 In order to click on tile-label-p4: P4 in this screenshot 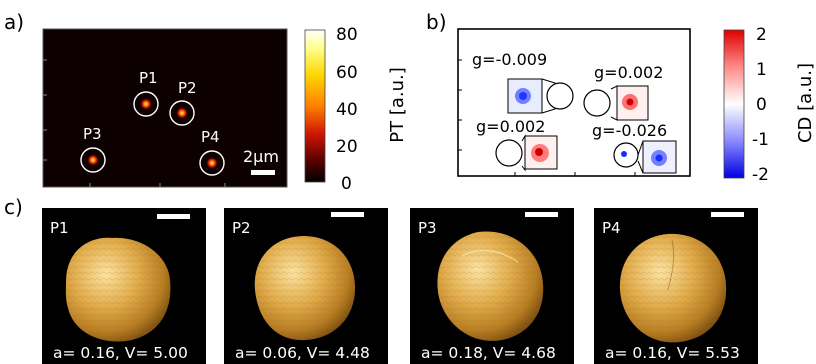, I will do `click(611, 228)`.